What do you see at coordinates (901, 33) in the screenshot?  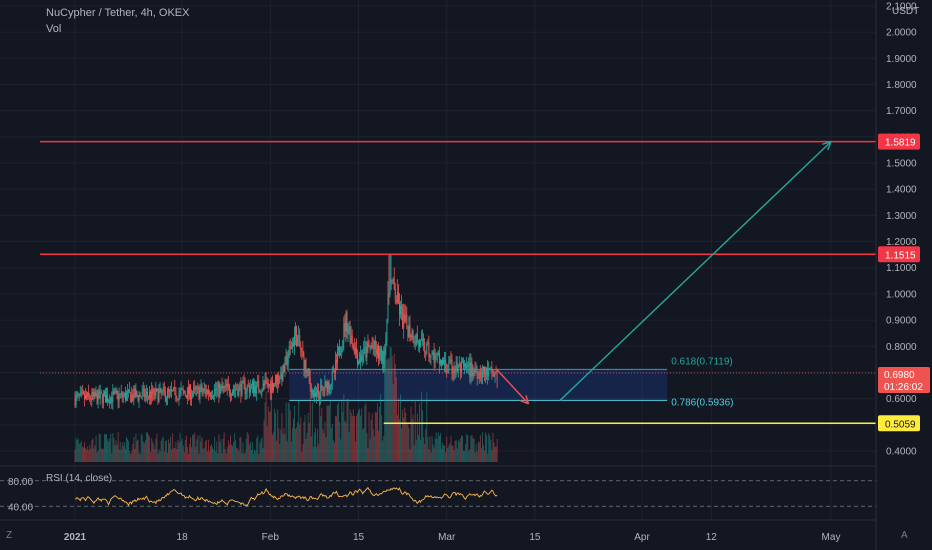 I see `y-tick-label: 2.0000` at bounding box center [901, 33].